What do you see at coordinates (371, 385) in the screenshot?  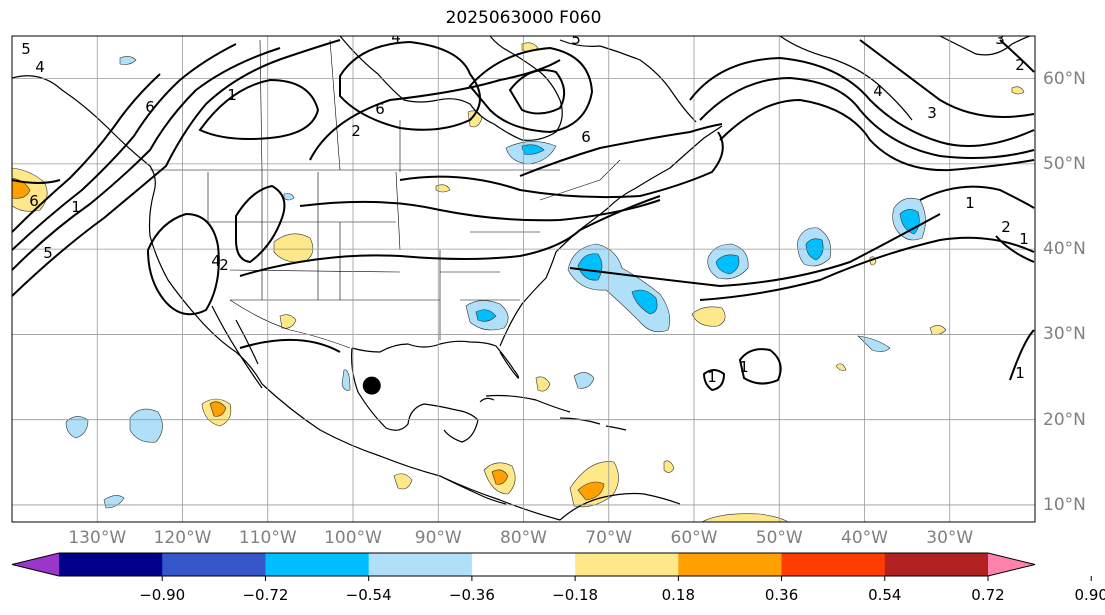 I see `location-marker` at bounding box center [371, 385].